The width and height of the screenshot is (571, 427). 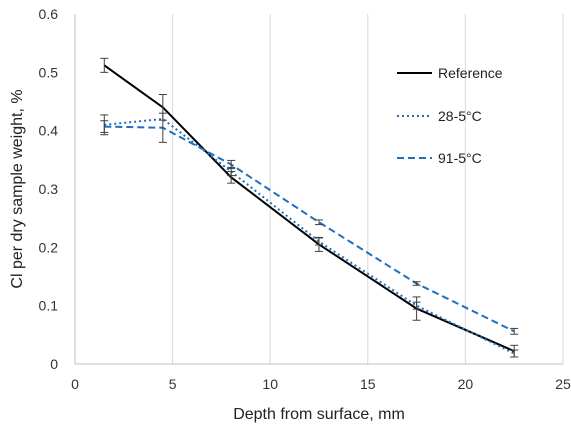 What do you see at coordinates (460, 116) in the screenshot?
I see `legend-label-2: 28-5°C` at bounding box center [460, 116].